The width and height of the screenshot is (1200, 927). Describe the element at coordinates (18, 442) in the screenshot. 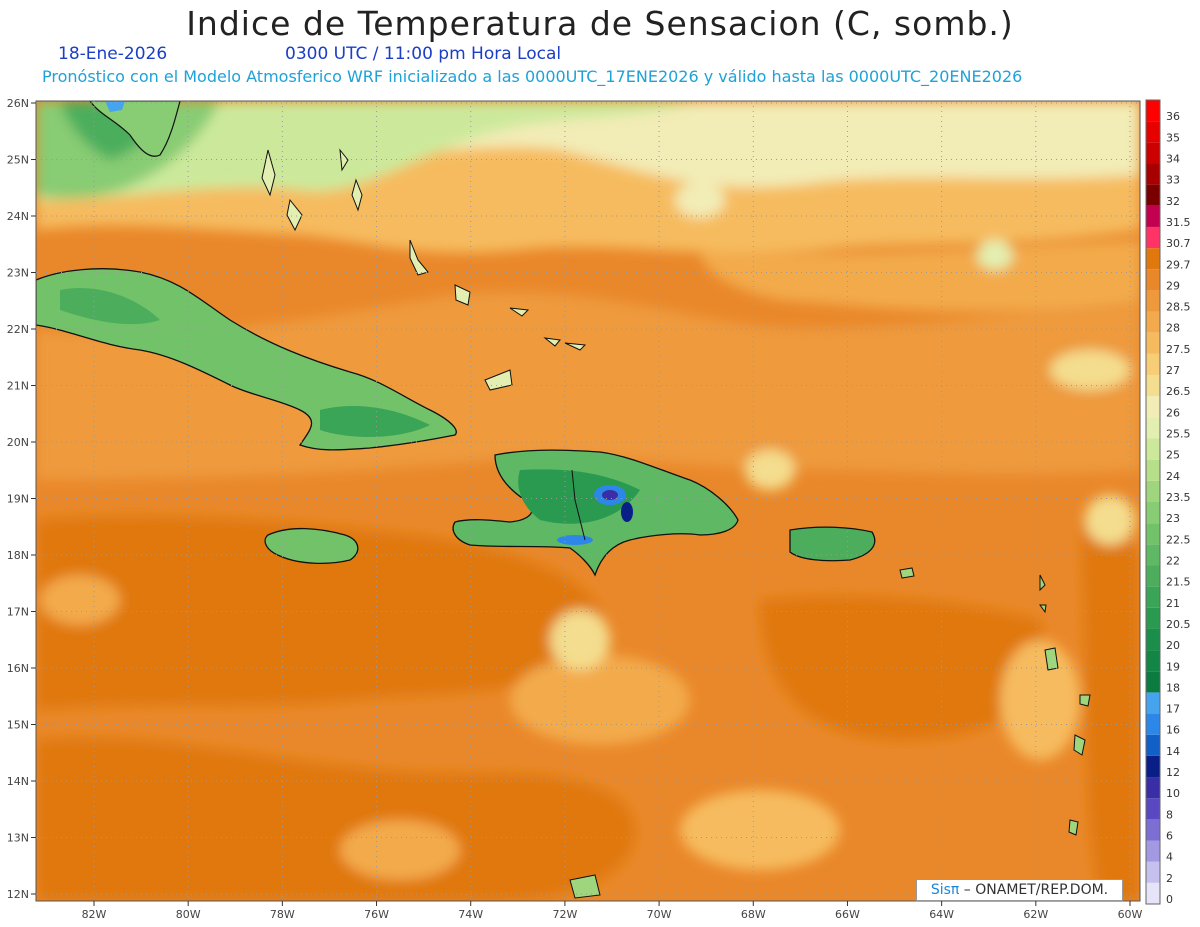

I see `lat-label-20N: 20N` at that location.